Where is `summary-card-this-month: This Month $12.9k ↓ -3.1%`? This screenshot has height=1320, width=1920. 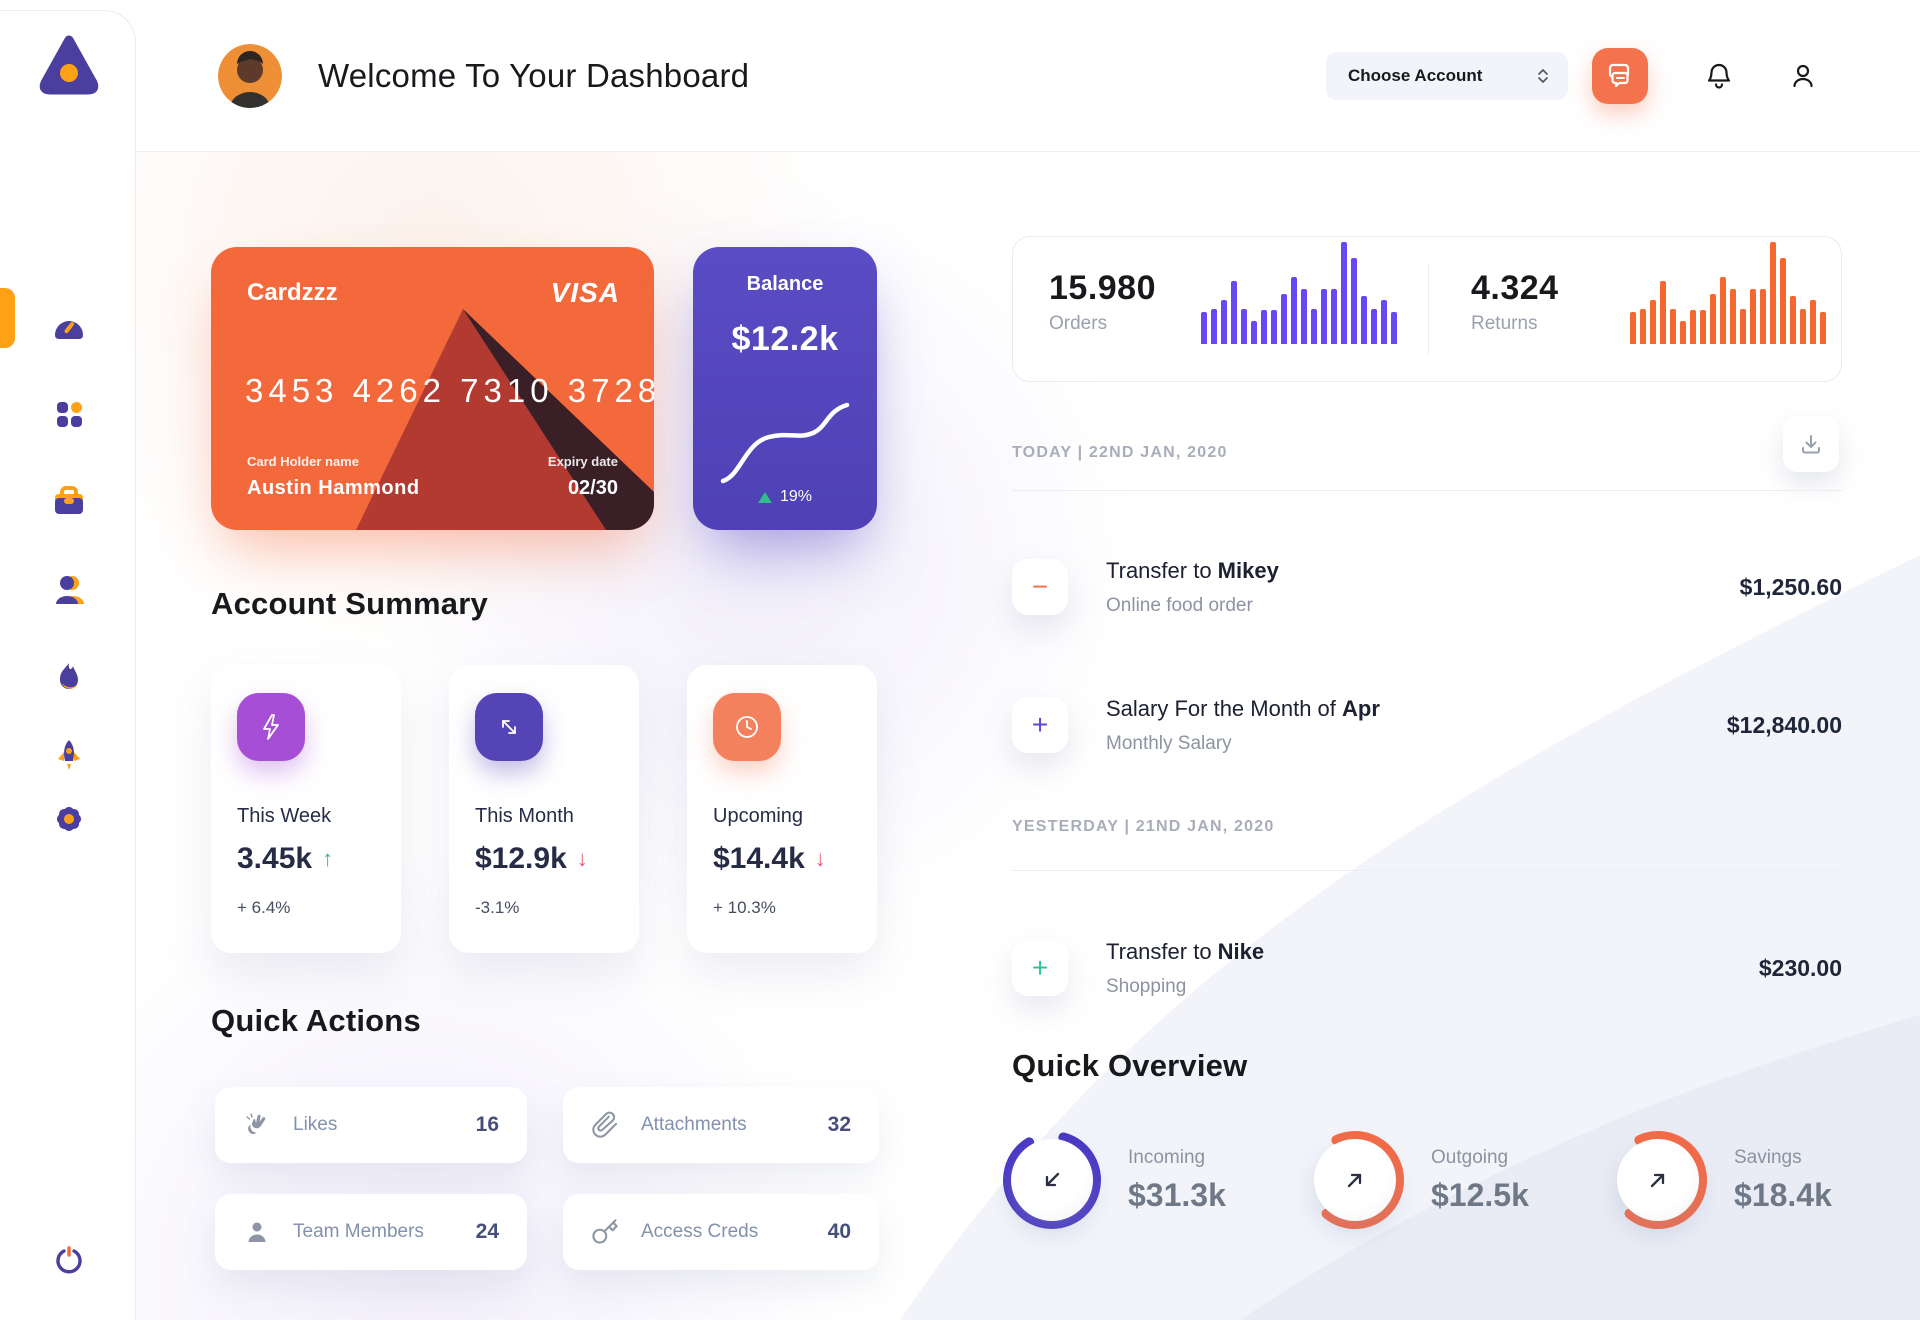 summary-card-this-month: This Month $12.9k ↓ -3.1% is located at coordinates (544, 809).